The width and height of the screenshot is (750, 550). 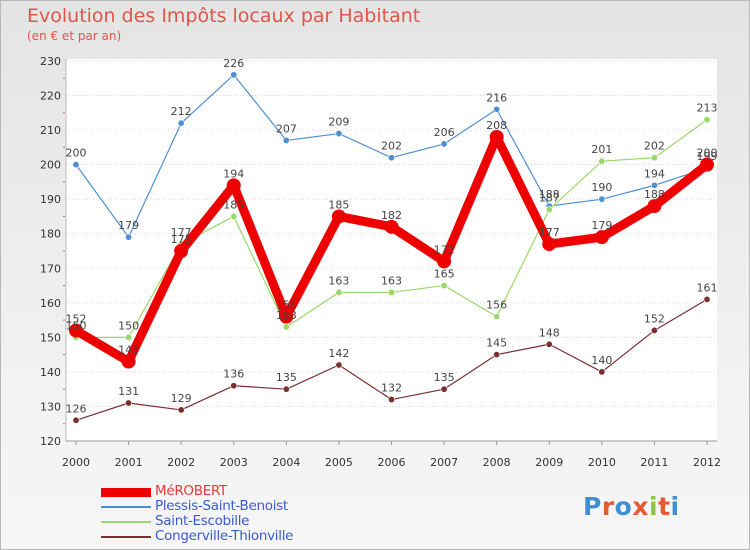 I want to click on y-tick-label: 210, so click(x=50, y=130).